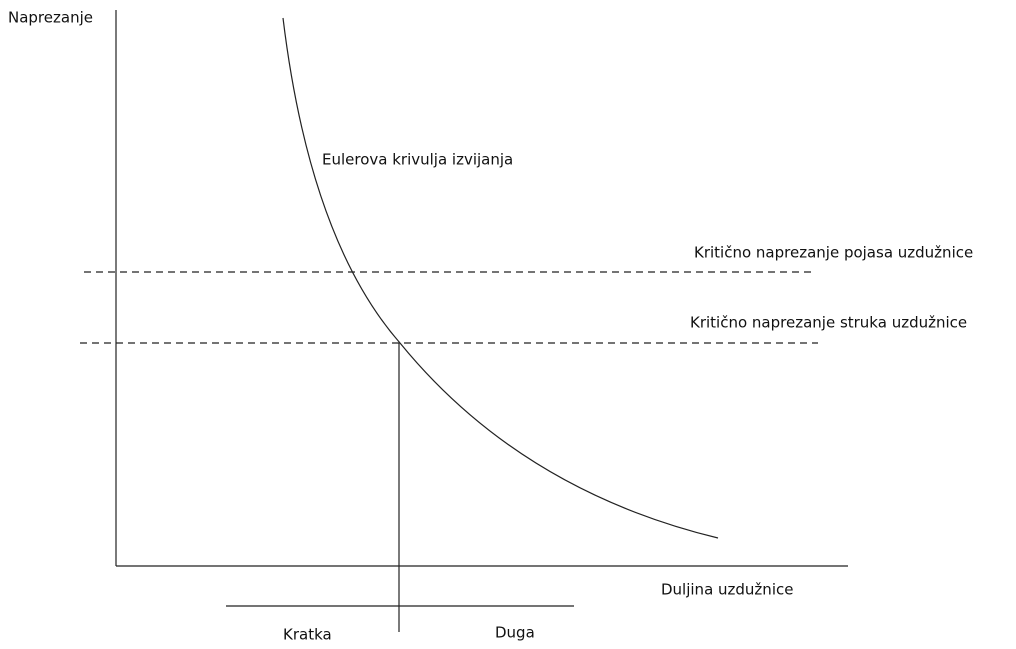 This screenshot has width=1016, height=649. I want to click on line-label: Kritično naprezanje pojasa uzdužnice, so click(833, 253).